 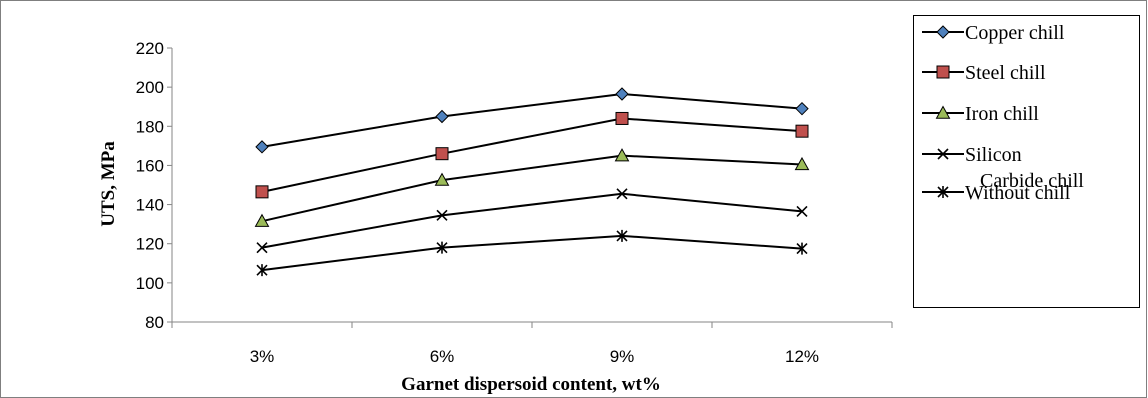 I want to click on y-axis: 80 100 120 140 160 180 200 220, so click(x=154, y=185).